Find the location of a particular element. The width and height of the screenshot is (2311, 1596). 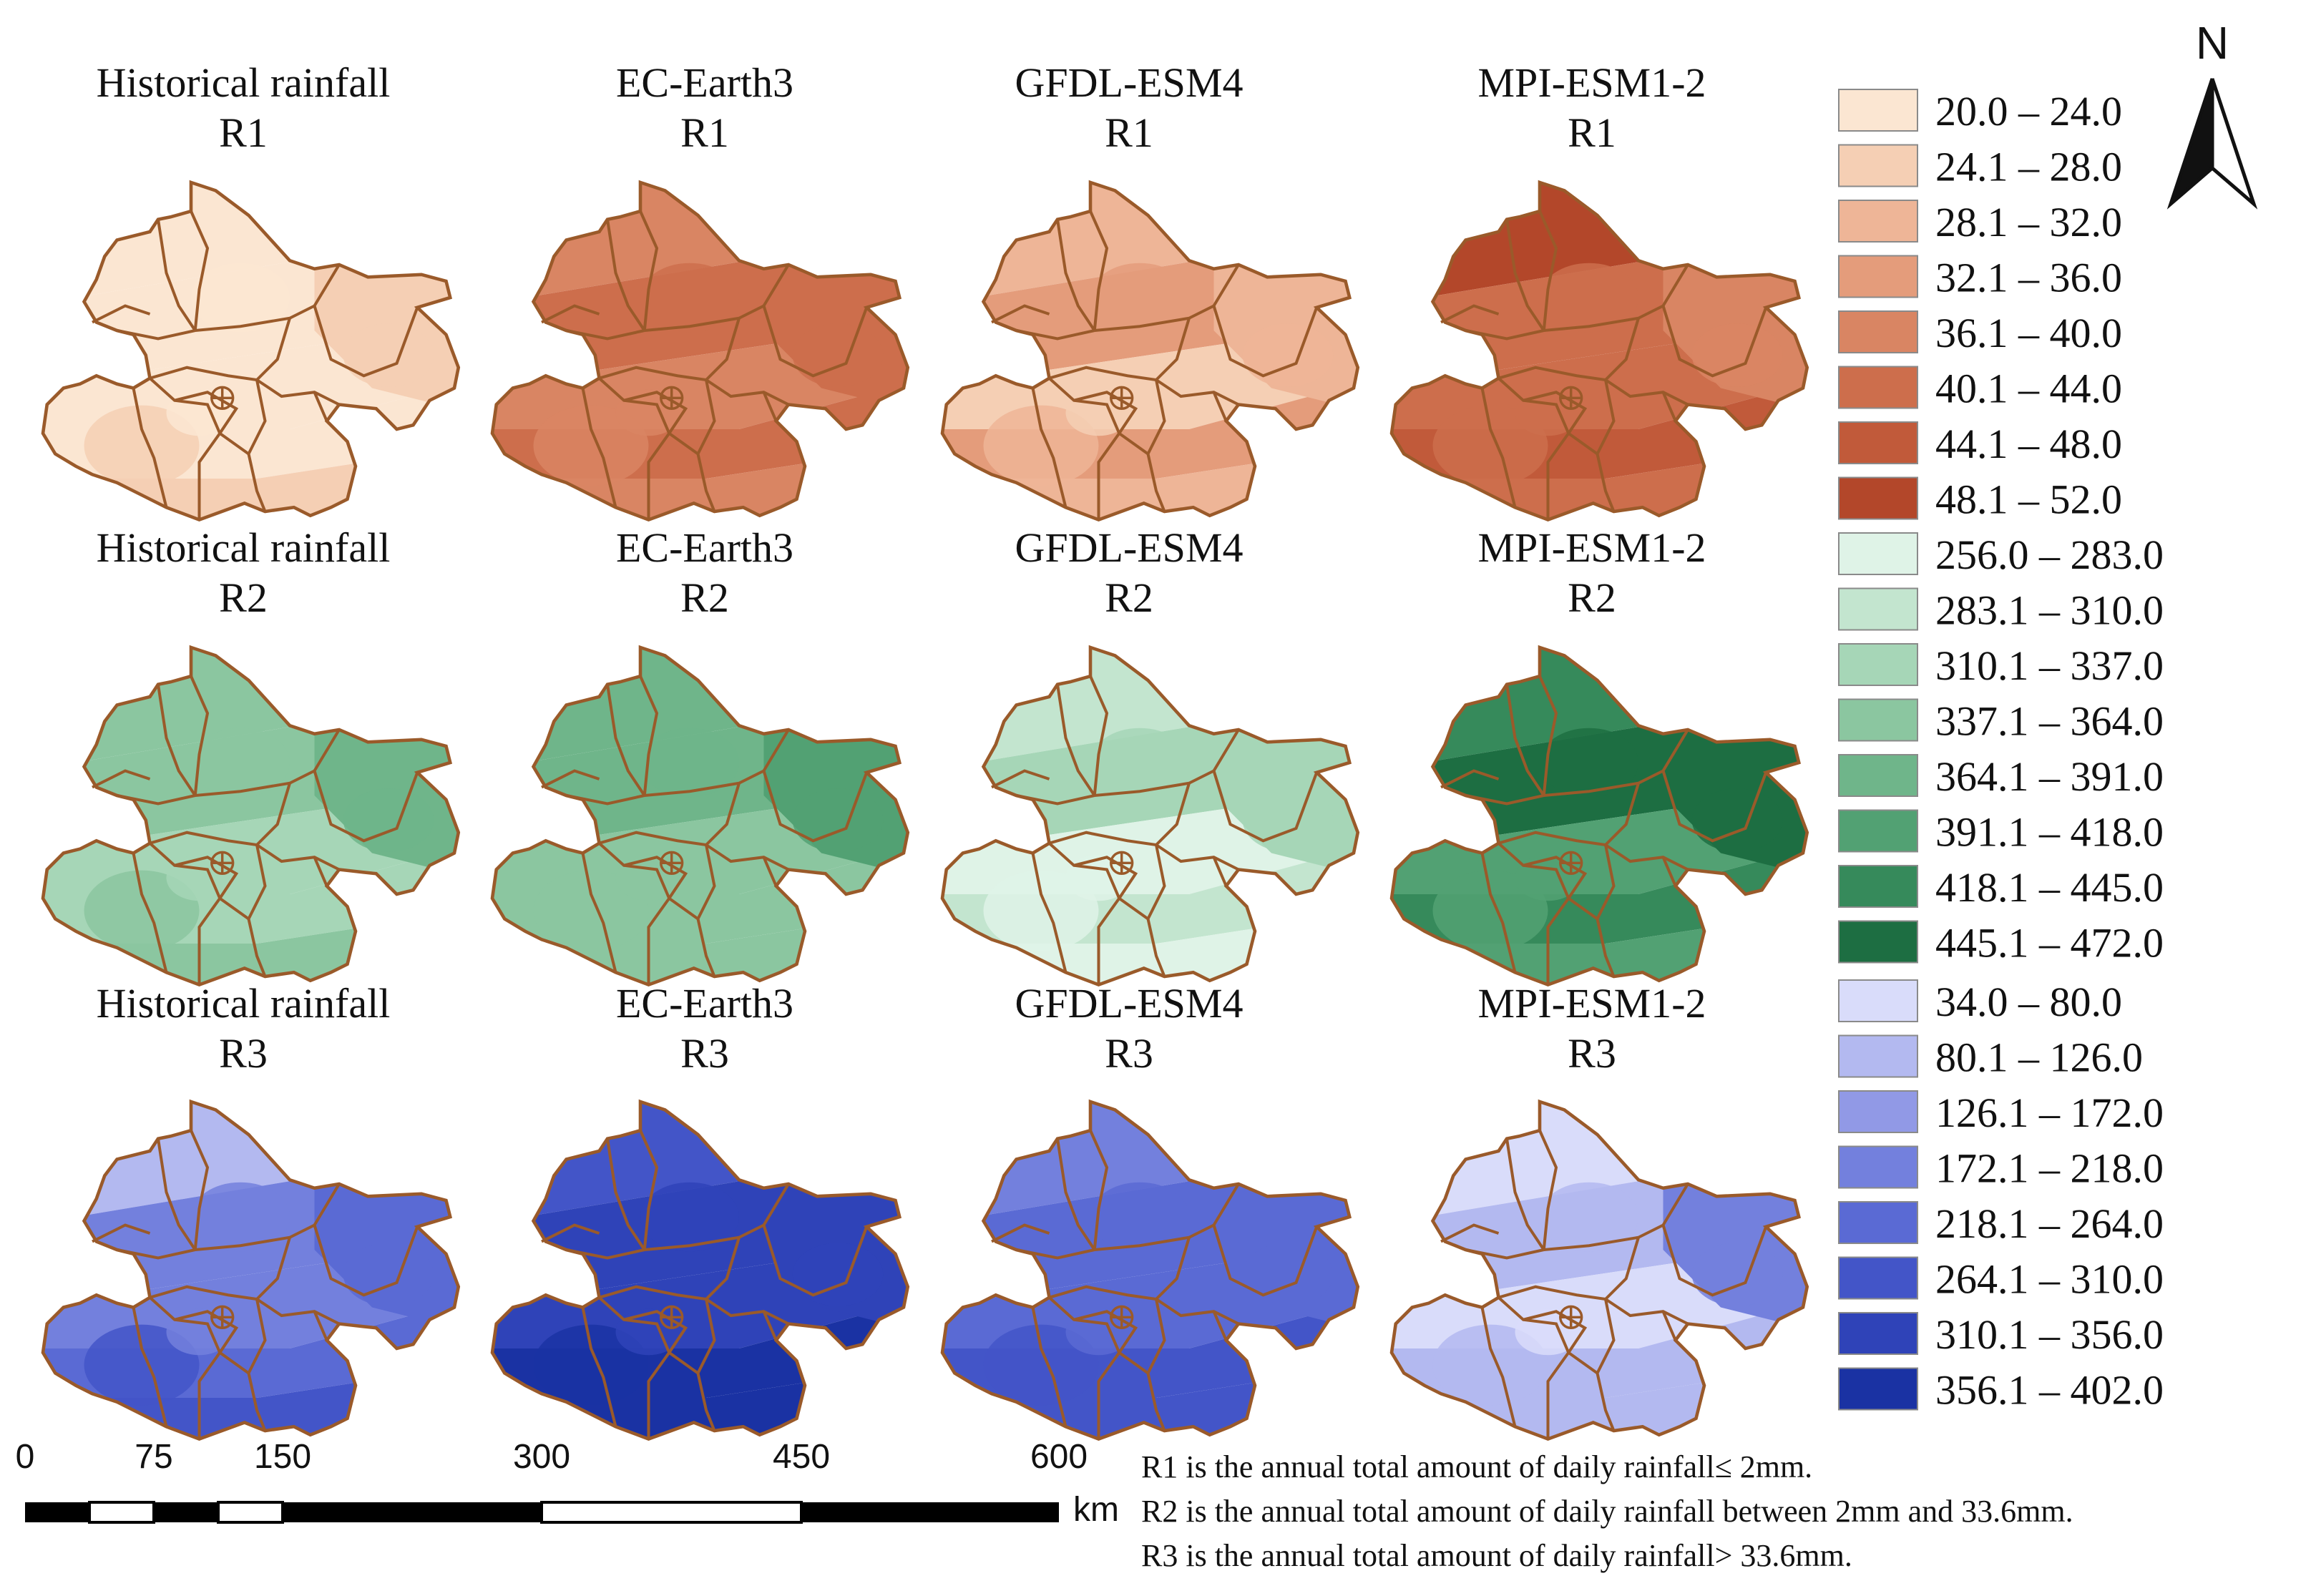

scale-bar: 0 75 150 300 450 600 km is located at coordinates (568, 1483).